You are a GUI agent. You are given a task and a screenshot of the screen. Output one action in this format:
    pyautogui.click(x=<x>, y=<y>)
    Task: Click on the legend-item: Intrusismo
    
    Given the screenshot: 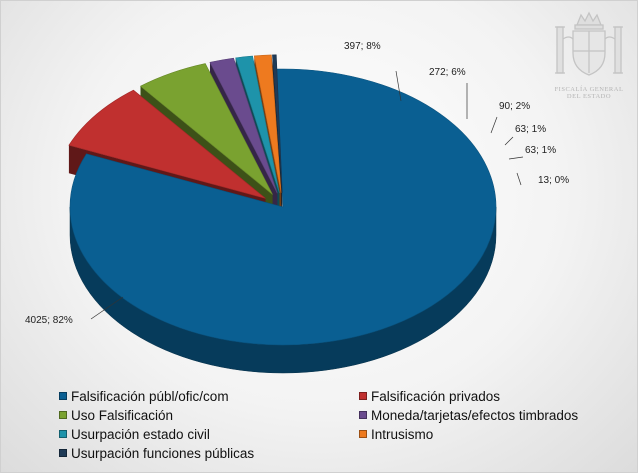 What is the action you would take?
    pyautogui.click(x=489, y=434)
    